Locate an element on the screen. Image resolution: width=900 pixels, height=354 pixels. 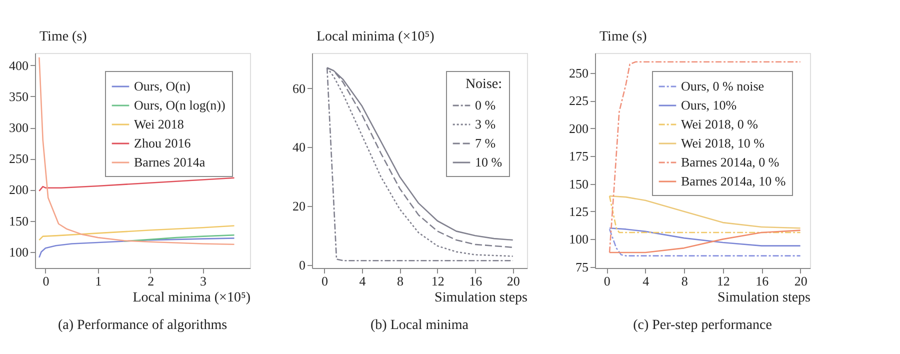
legend-label: Ours, 10% is located at coordinates (709, 105).